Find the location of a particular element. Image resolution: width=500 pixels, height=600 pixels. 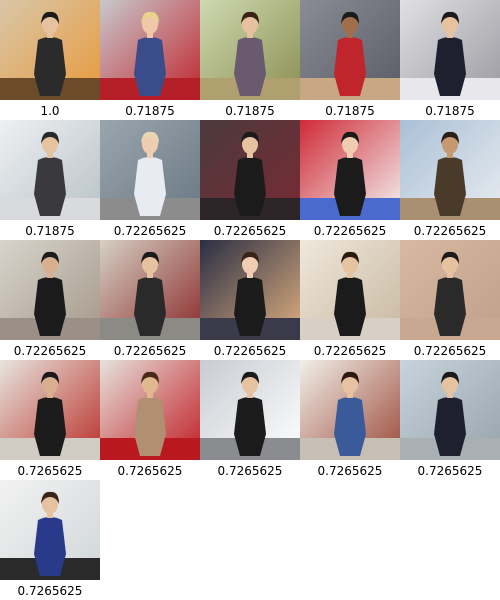

result-item: 1.0 is located at coordinates (50, 60).